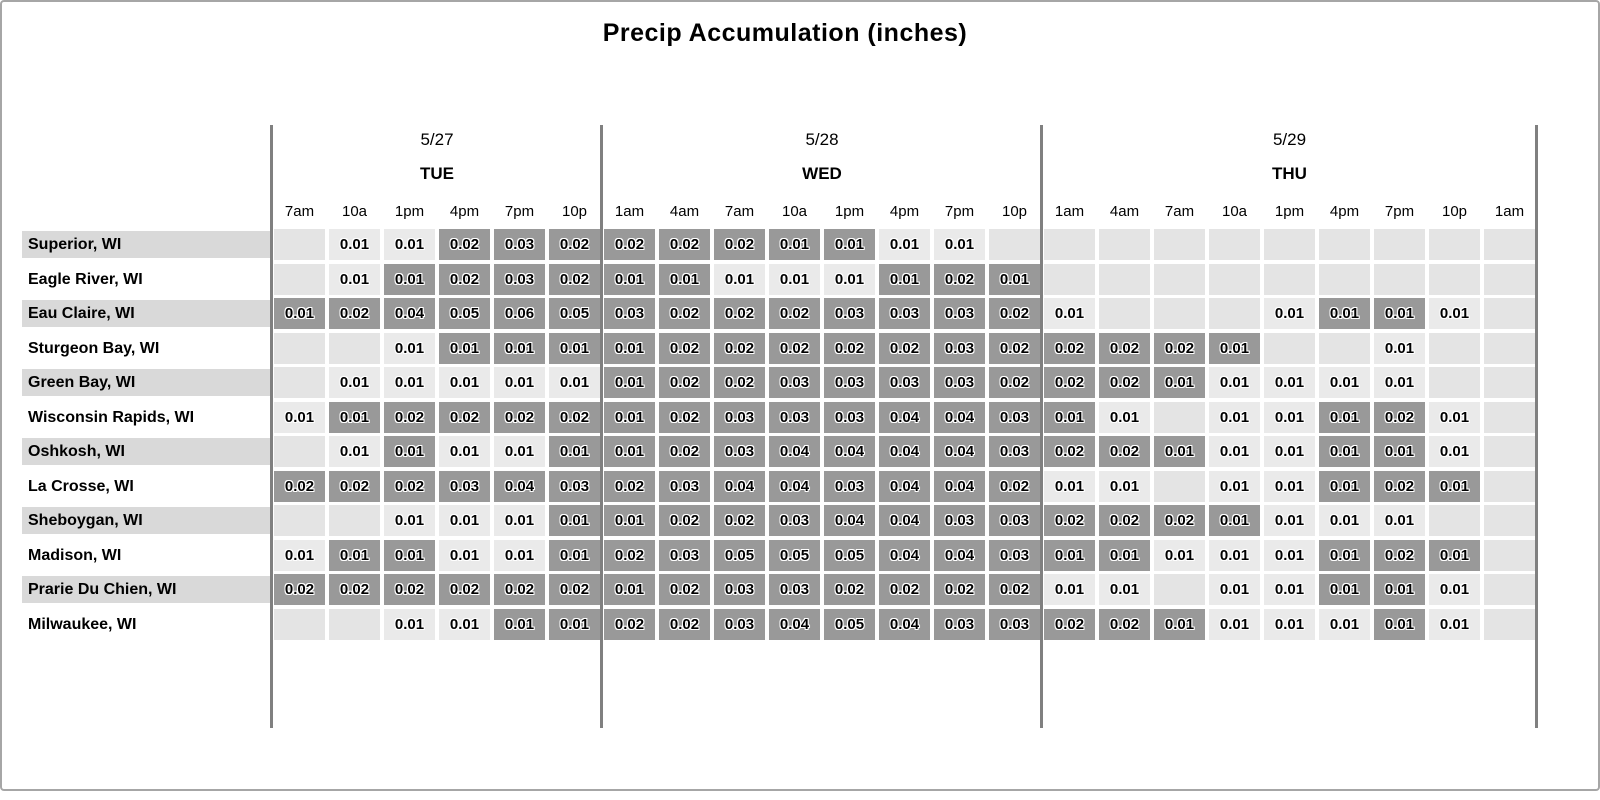 This screenshot has height=800, width=1600. I want to click on time-label: 1pm, so click(1289, 211).